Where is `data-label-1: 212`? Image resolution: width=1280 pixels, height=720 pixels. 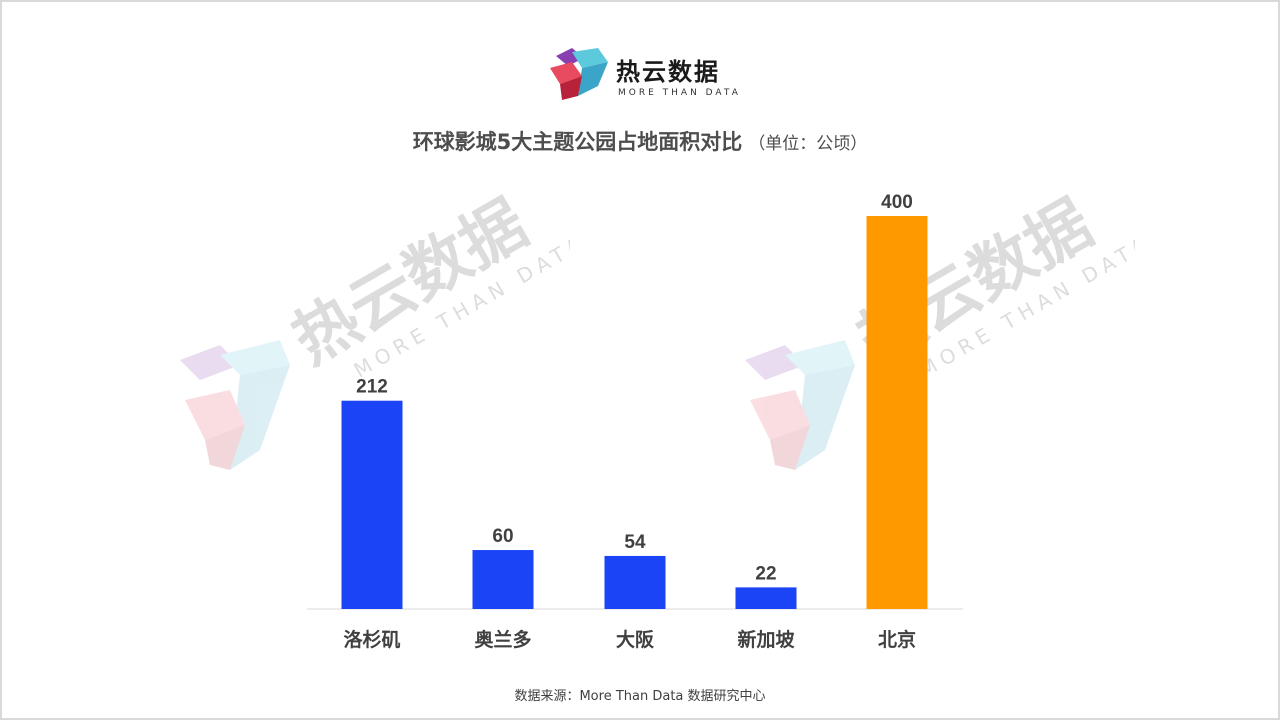 data-label-1: 212 is located at coordinates (372, 387).